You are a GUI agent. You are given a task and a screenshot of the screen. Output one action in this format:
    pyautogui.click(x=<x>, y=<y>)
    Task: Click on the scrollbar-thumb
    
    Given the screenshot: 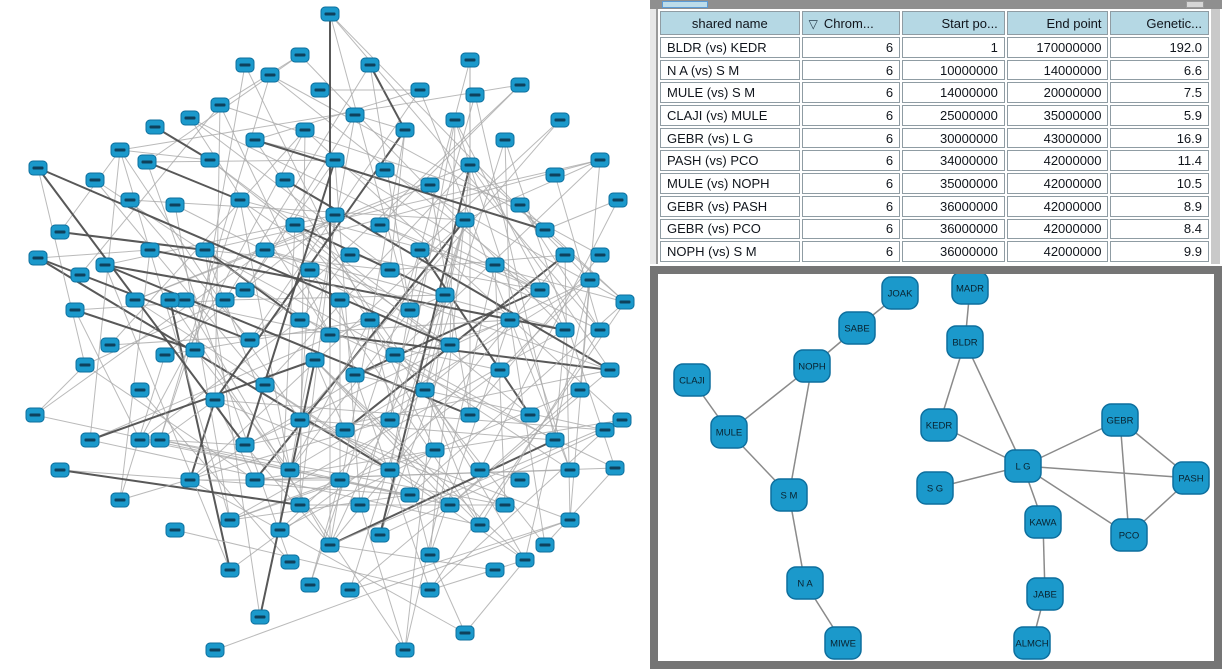 What is the action you would take?
    pyautogui.click(x=685, y=4)
    